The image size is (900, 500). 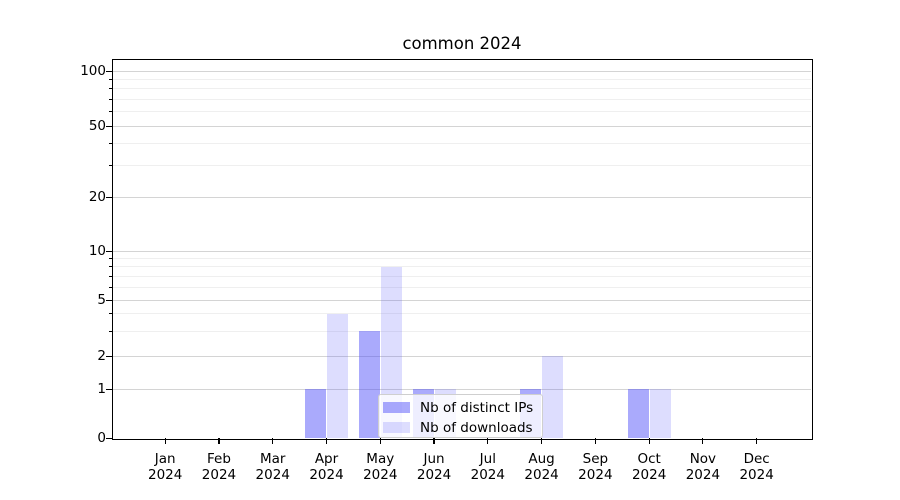 I want to click on legend: Nb of distinct IPs Nb of downloads, so click(x=460, y=416).